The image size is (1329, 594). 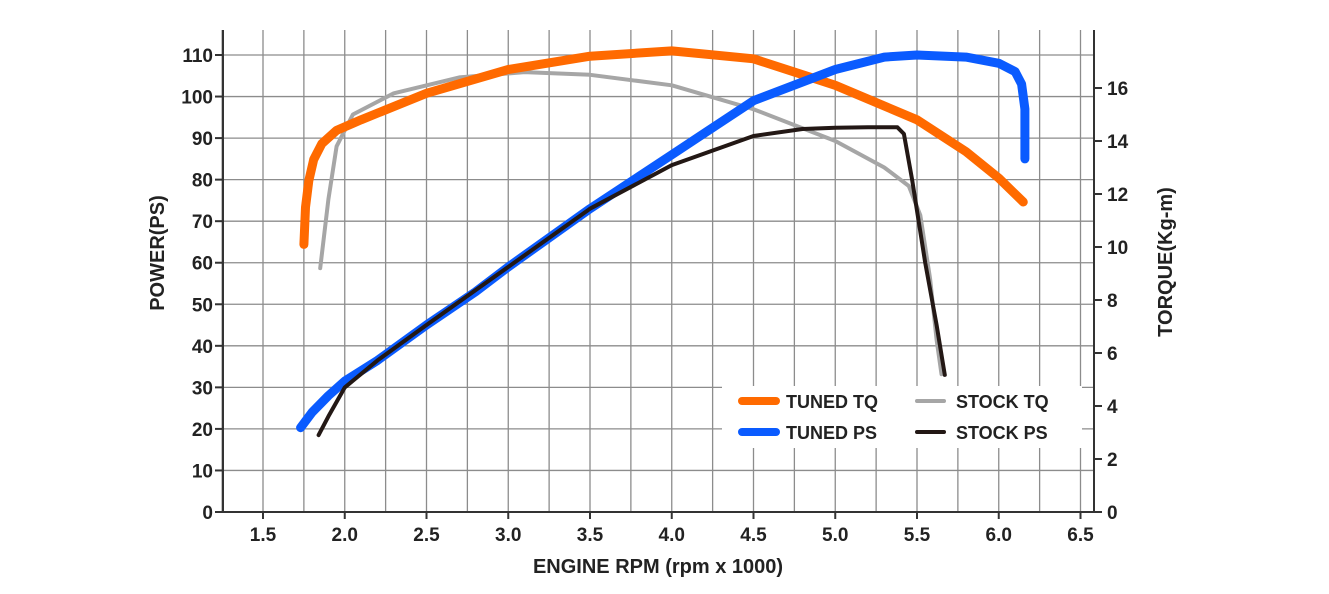 What do you see at coordinates (1002, 433) in the screenshot?
I see `legend-label-stock-ps: STOCK PS` at bounding box center [1002, 433].